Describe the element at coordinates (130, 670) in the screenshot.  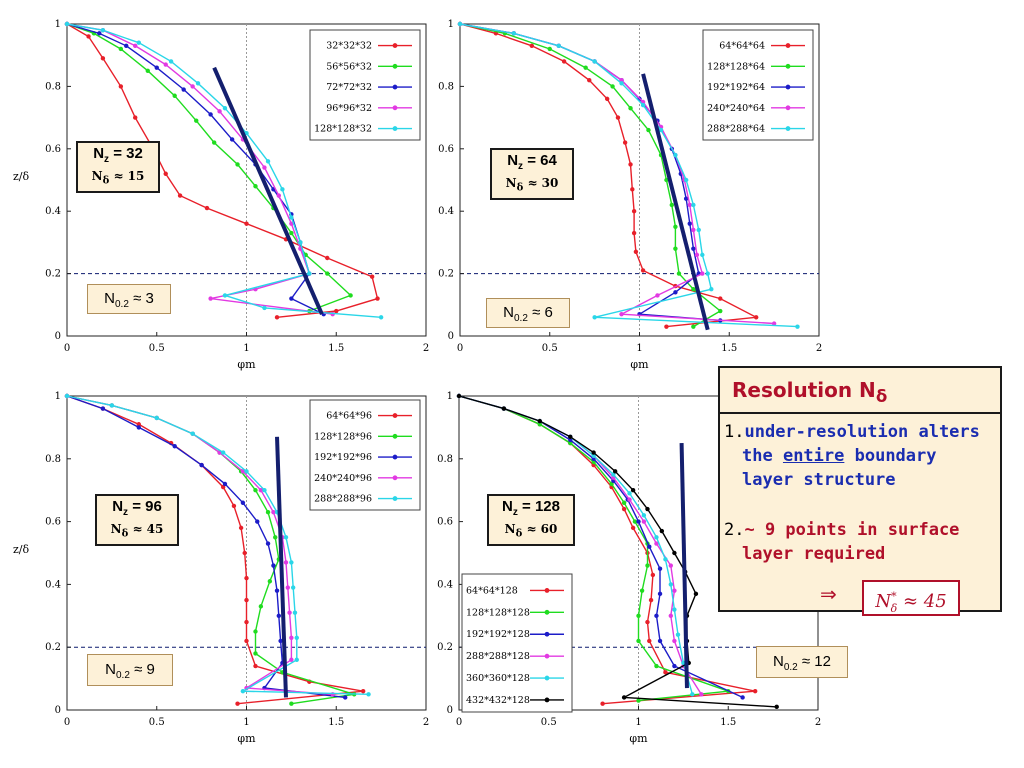
I see `n02-box-96: N0.2 ≈ 9` at that location.